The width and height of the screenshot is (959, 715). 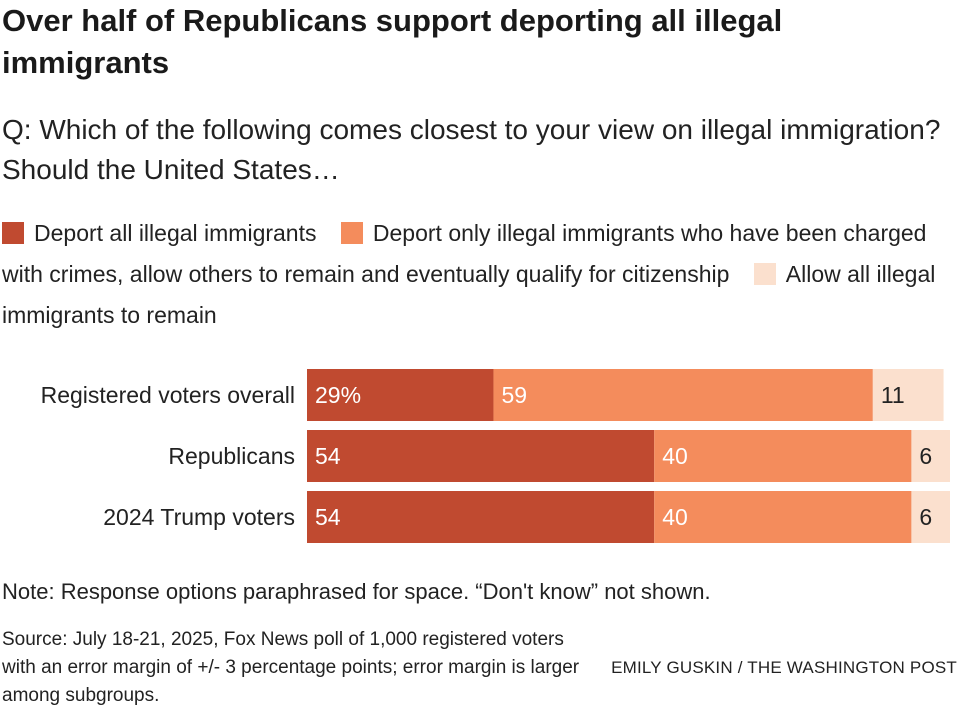 What do you see at coordinates (231, 456) in the screenshot?
I see `category-label-republicans: Republicans` at bounding box center [231, 456].